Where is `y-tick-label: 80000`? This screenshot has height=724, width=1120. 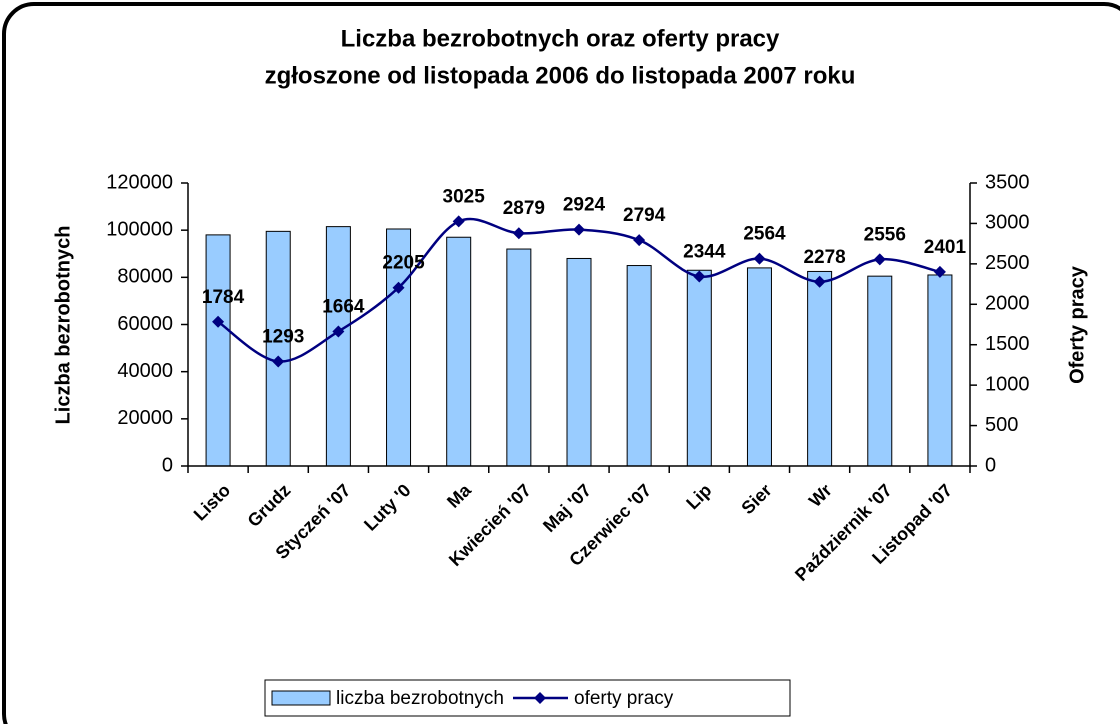 y-tick-label: 80000 is located at coordinates (145, 277).